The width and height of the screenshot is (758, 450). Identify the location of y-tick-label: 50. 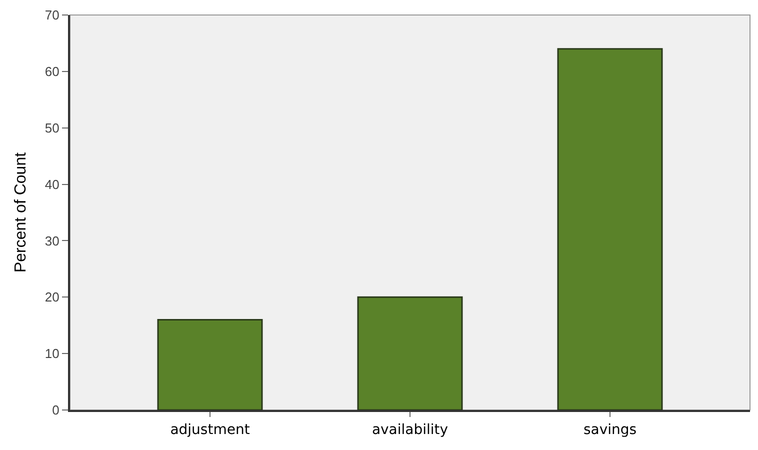
(52, 128).